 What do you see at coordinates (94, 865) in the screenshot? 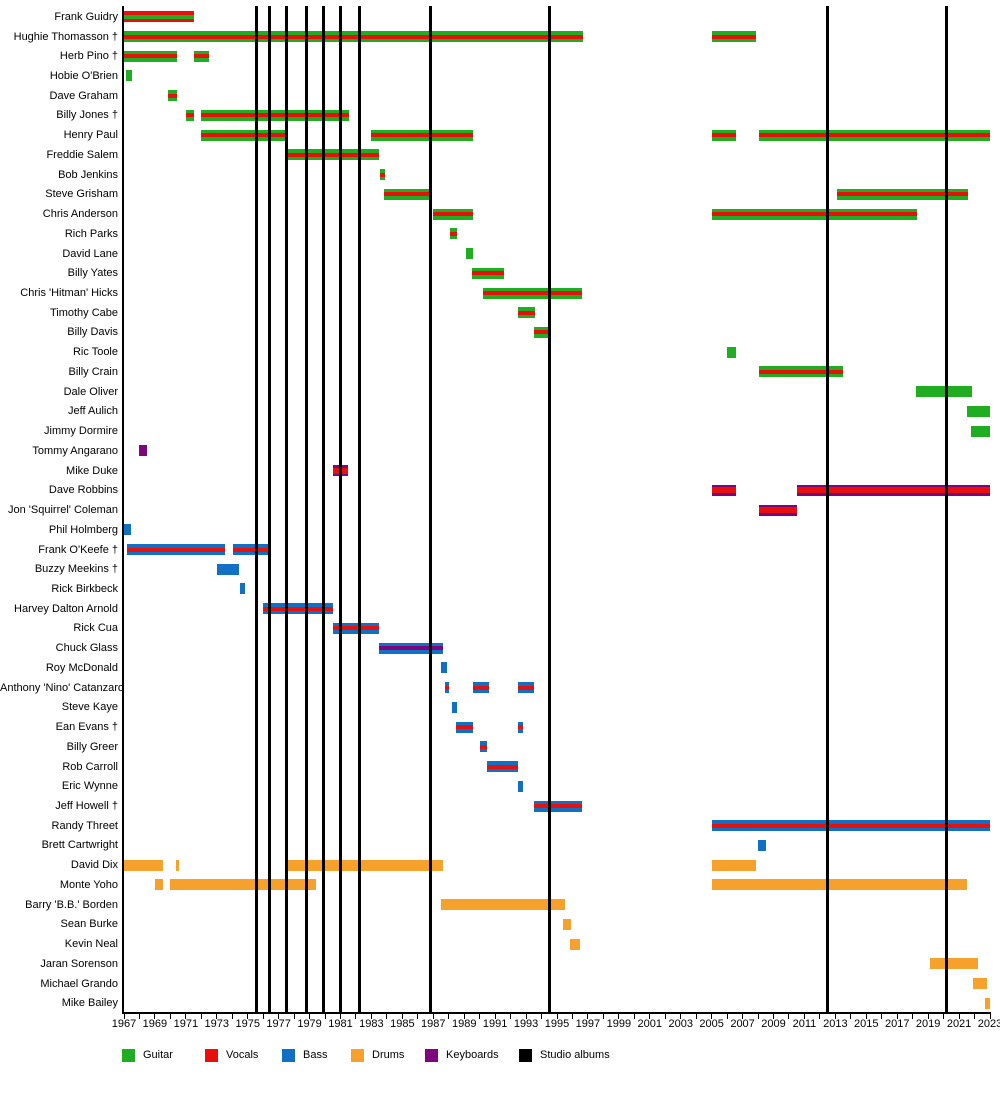
I see `member-label: David Dix` at bounding box center [94, 865].